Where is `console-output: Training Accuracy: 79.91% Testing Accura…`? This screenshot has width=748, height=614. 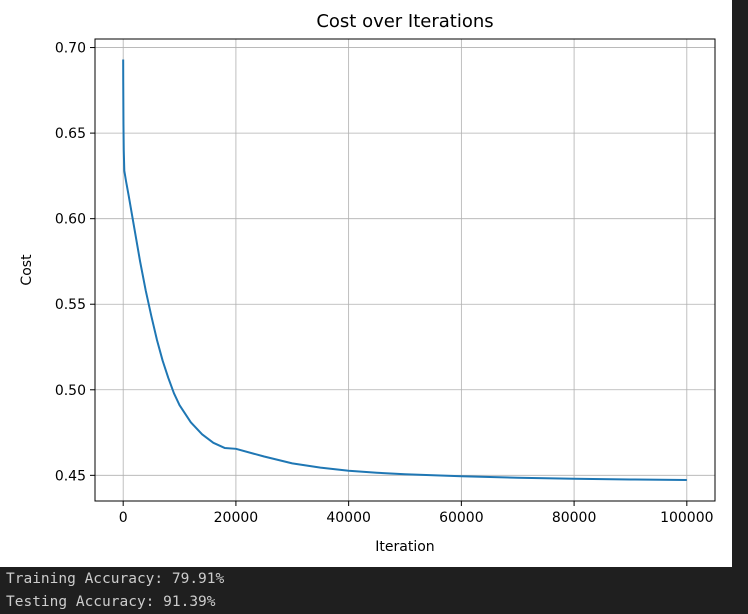 console-output: Training Accuracy: 79.91% Testing Accura… is located at coordinates (374, 591).